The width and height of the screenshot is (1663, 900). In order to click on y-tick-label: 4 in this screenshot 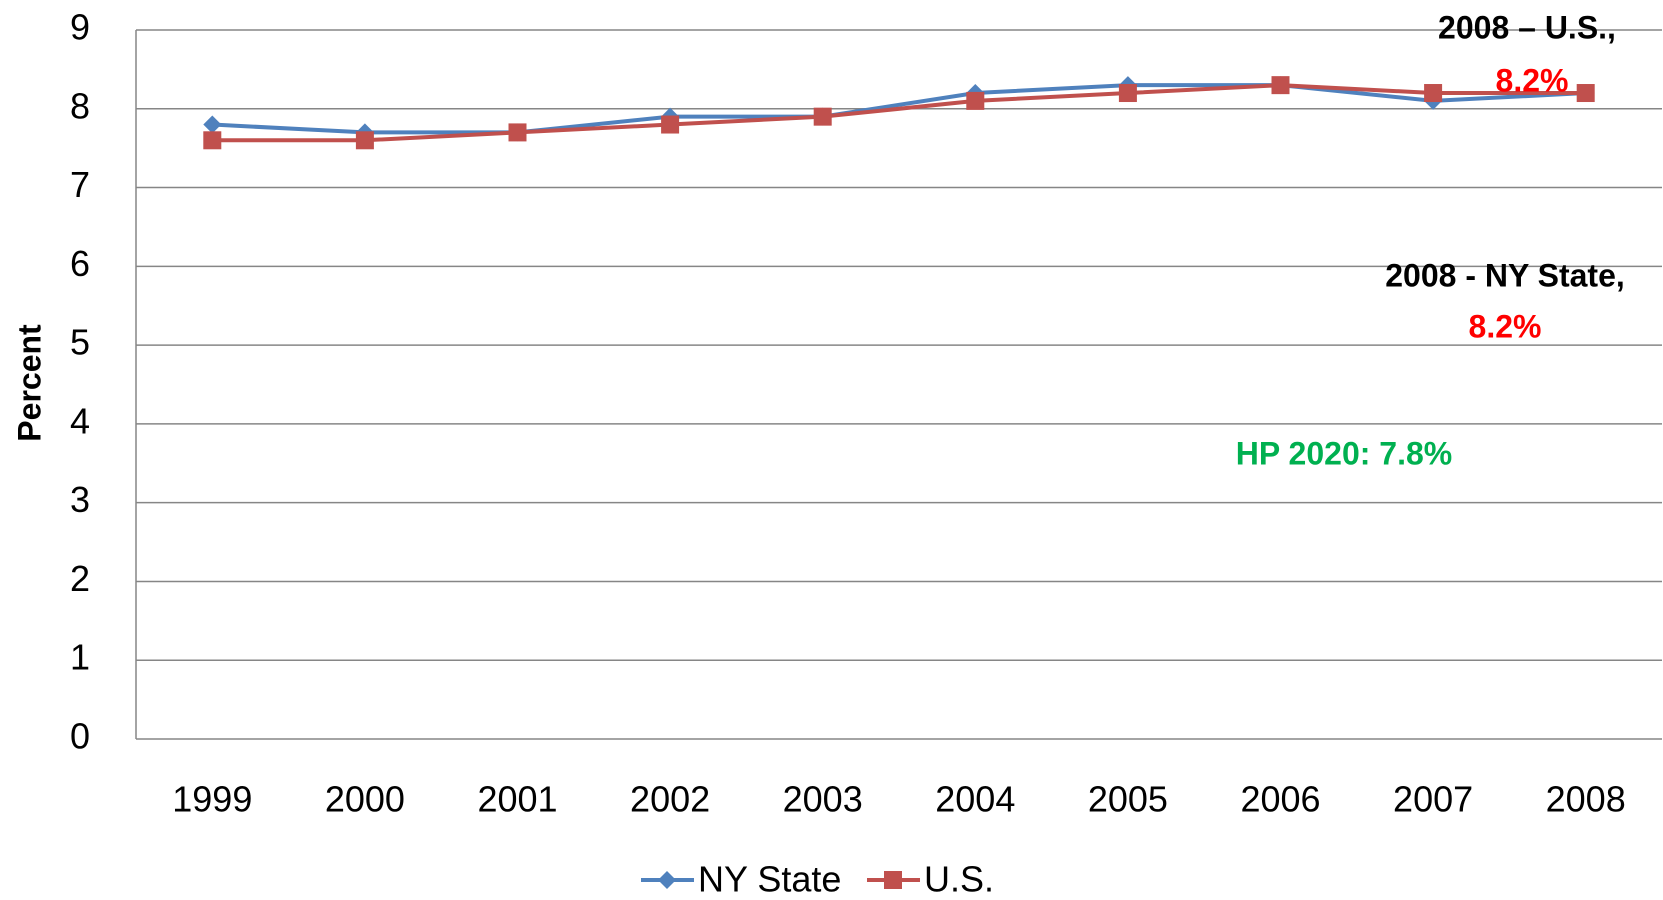, I will do `click(80, 420)`.